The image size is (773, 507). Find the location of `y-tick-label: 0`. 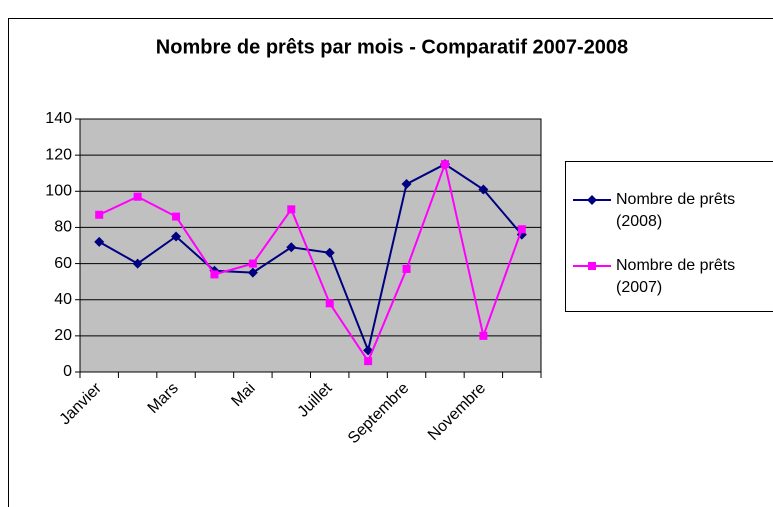

y-tick-label: 0 is located at coordinates (67, 371).